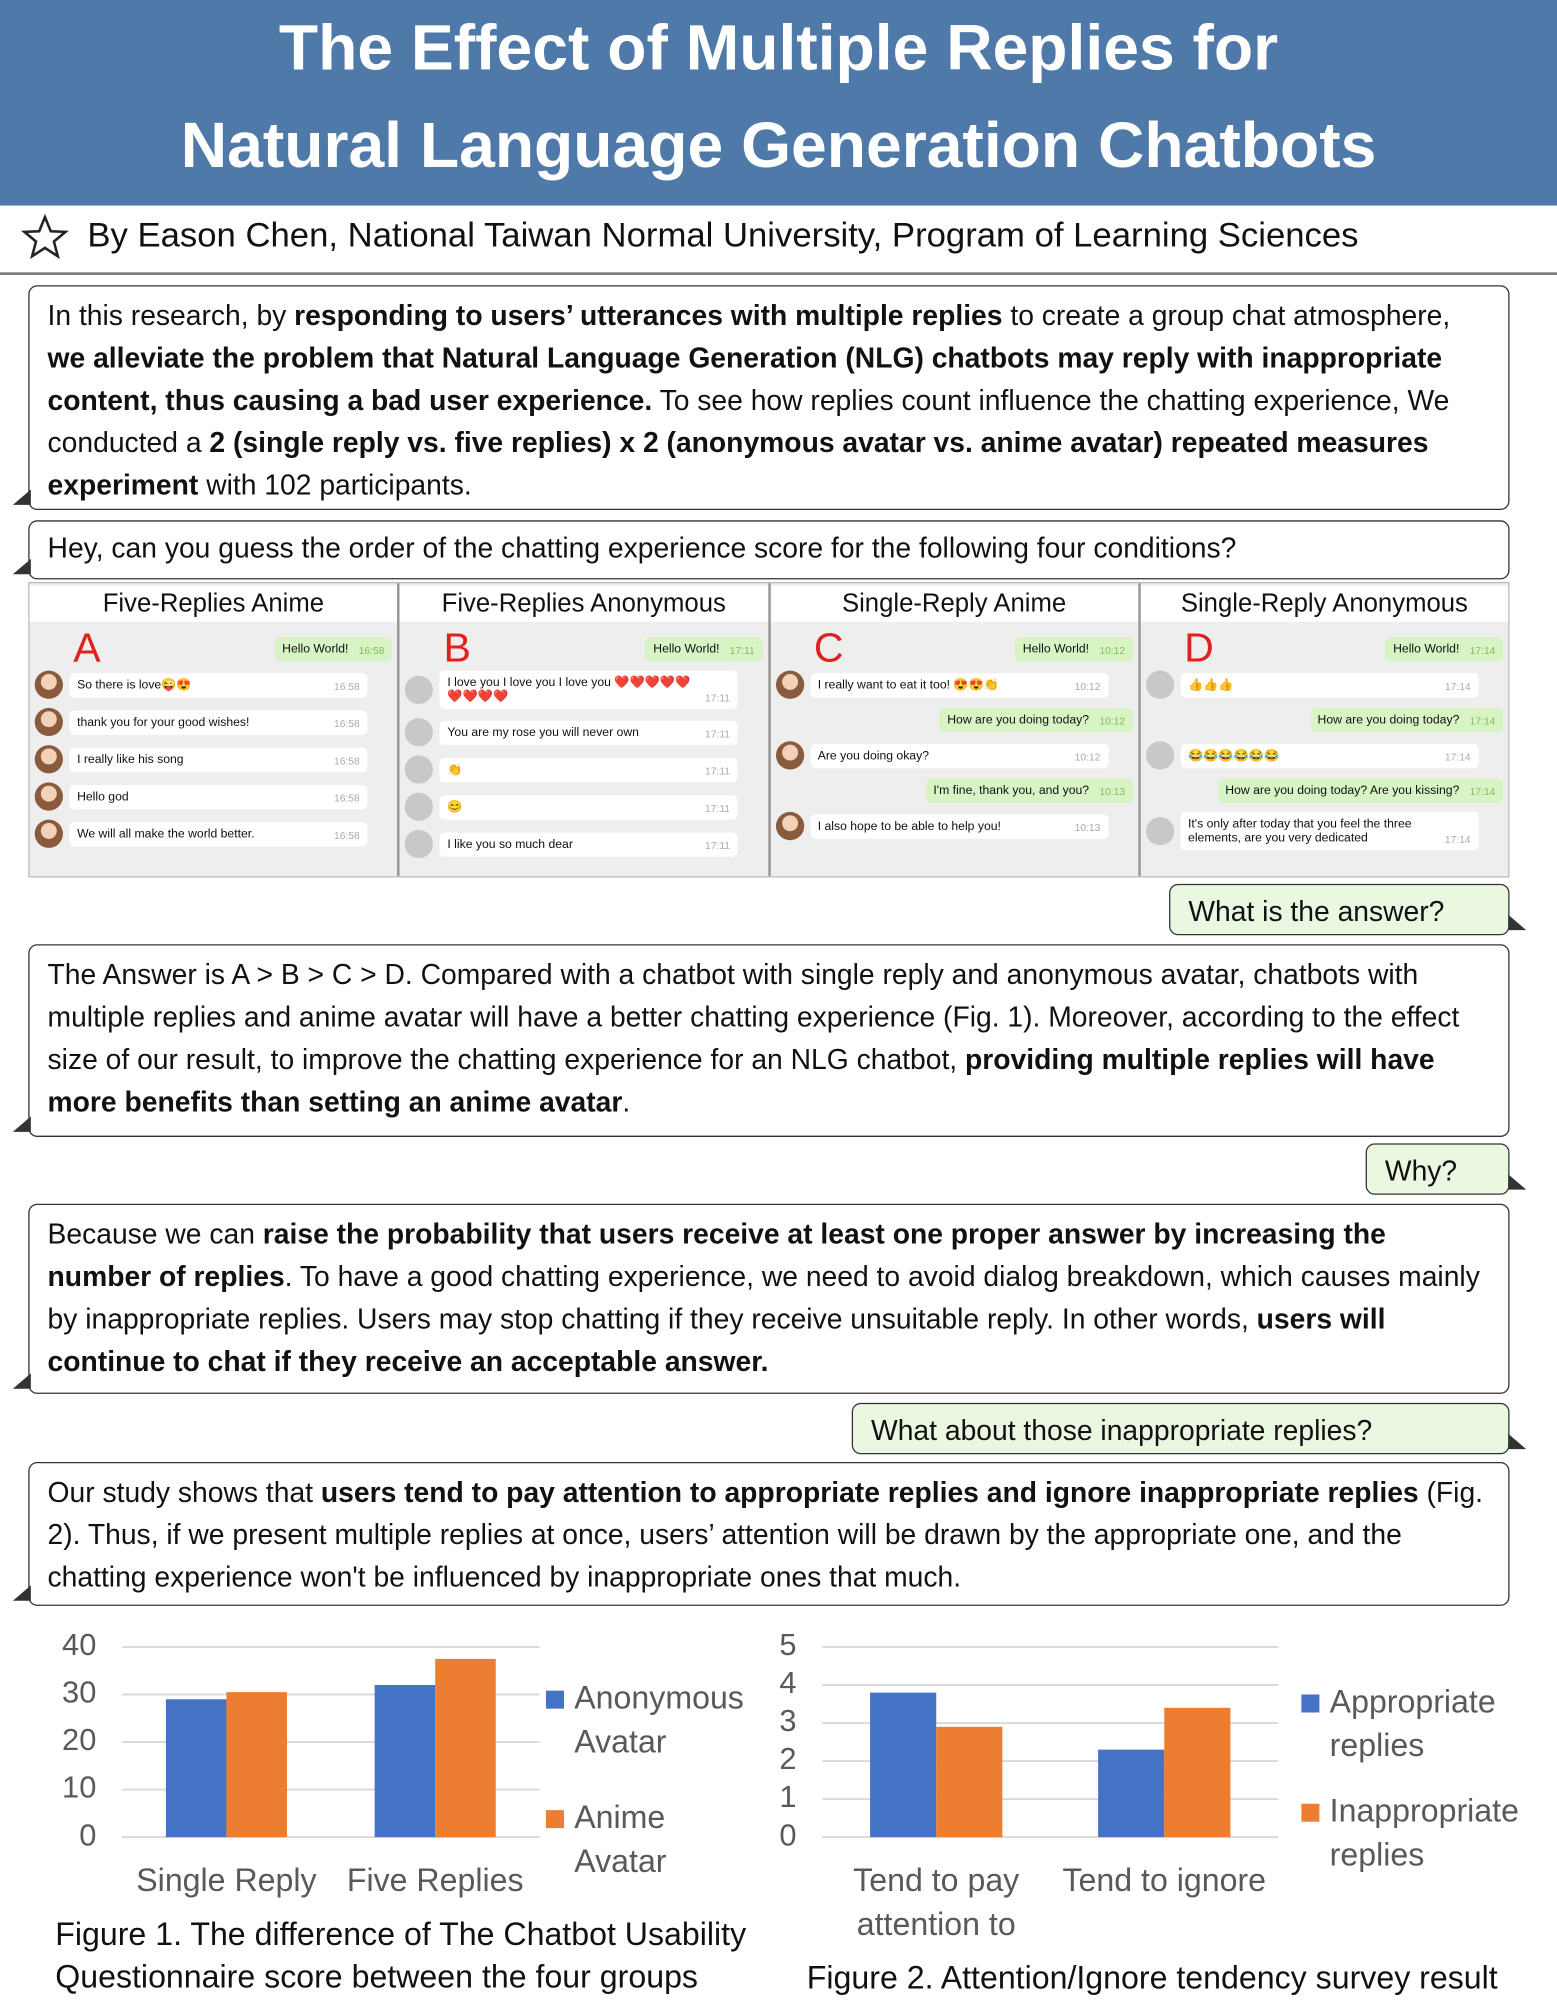  What do you see at coordinates (588, 769) in the screenshot?
I see `message-bubble: 👏 17:11` at bounding box center [588, 769].